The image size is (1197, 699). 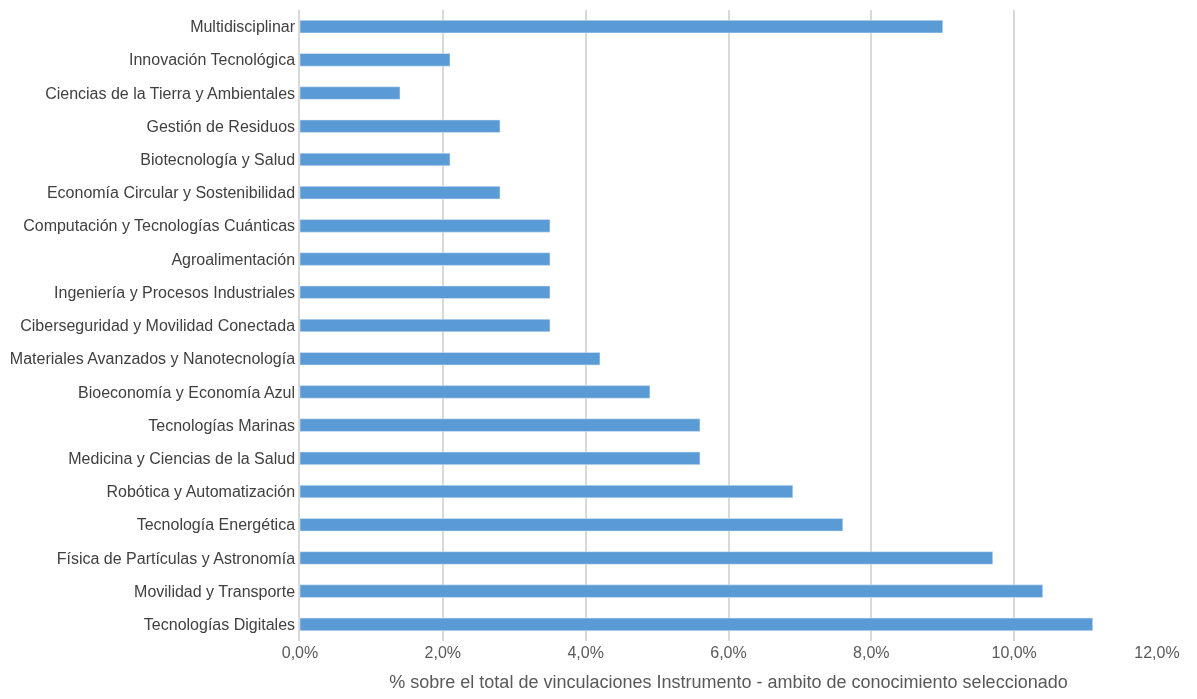 What do you see at coordinates (176, 558) in the screenshot?
I see `y-tick-label: Física de Partículas y Astronomía` at bounding box center [176, 558].